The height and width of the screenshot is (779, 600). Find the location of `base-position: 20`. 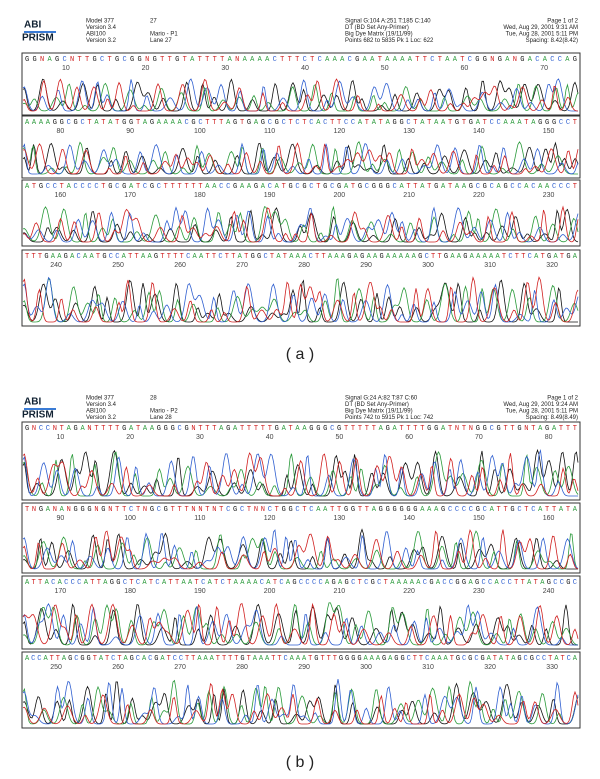

base-position: 20 is located at coordinates (146, 68).